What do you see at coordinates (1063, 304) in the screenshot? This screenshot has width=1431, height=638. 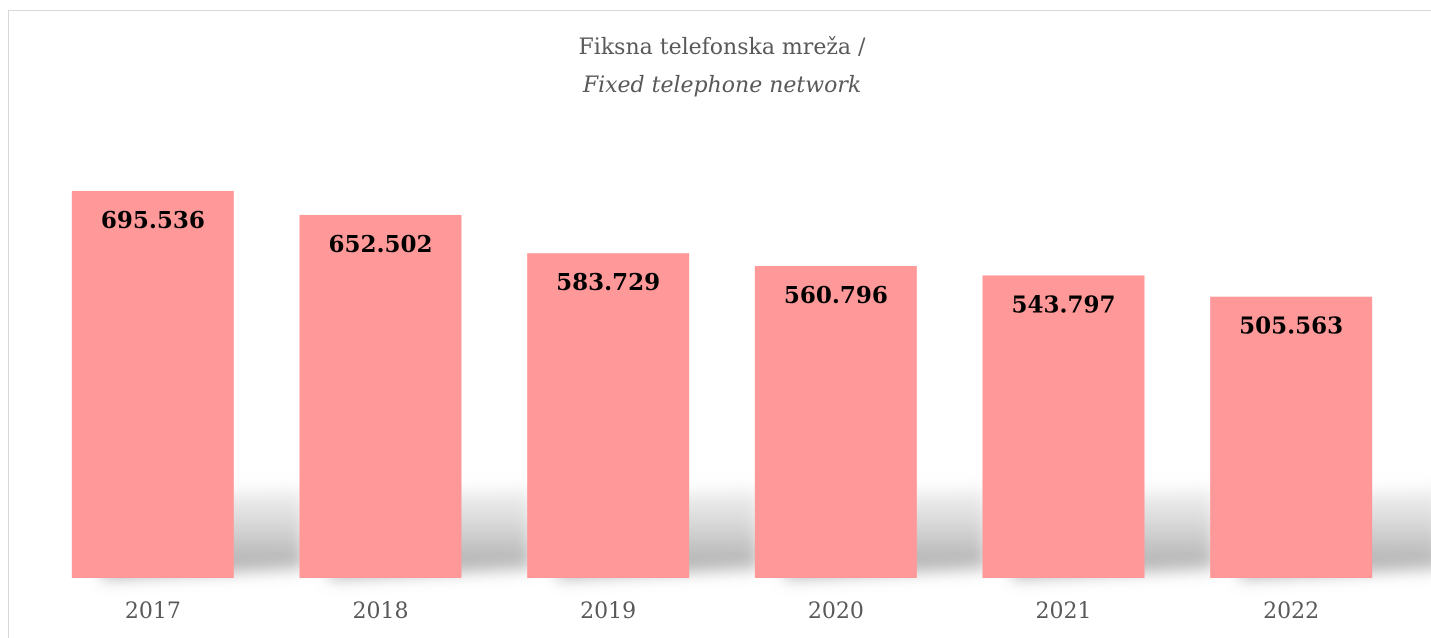 I see `value-label: 543.797` at bounding box center [1063, 304].